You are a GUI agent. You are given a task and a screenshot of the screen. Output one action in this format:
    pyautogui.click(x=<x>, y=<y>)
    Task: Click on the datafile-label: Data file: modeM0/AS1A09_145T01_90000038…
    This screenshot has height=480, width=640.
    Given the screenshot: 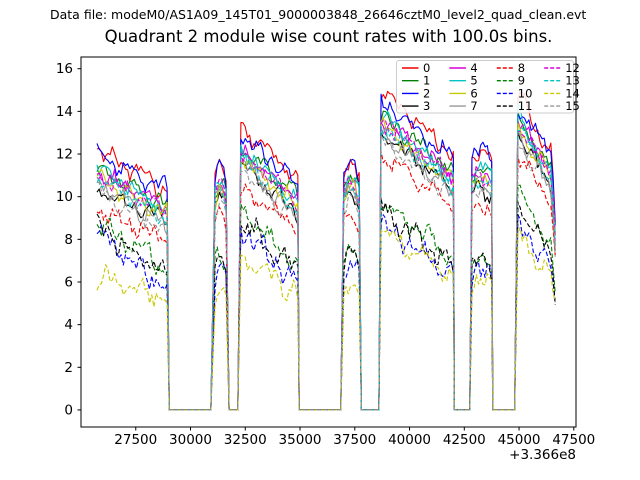 What is the action you would take?
    pyautogui.click(x=318, y=14)
    